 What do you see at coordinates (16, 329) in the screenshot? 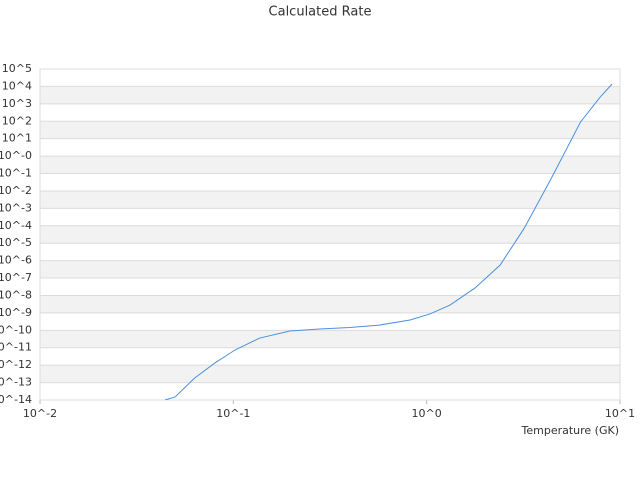
I see `y-tick-label: 10^-10` at bounding box center [16, 329].